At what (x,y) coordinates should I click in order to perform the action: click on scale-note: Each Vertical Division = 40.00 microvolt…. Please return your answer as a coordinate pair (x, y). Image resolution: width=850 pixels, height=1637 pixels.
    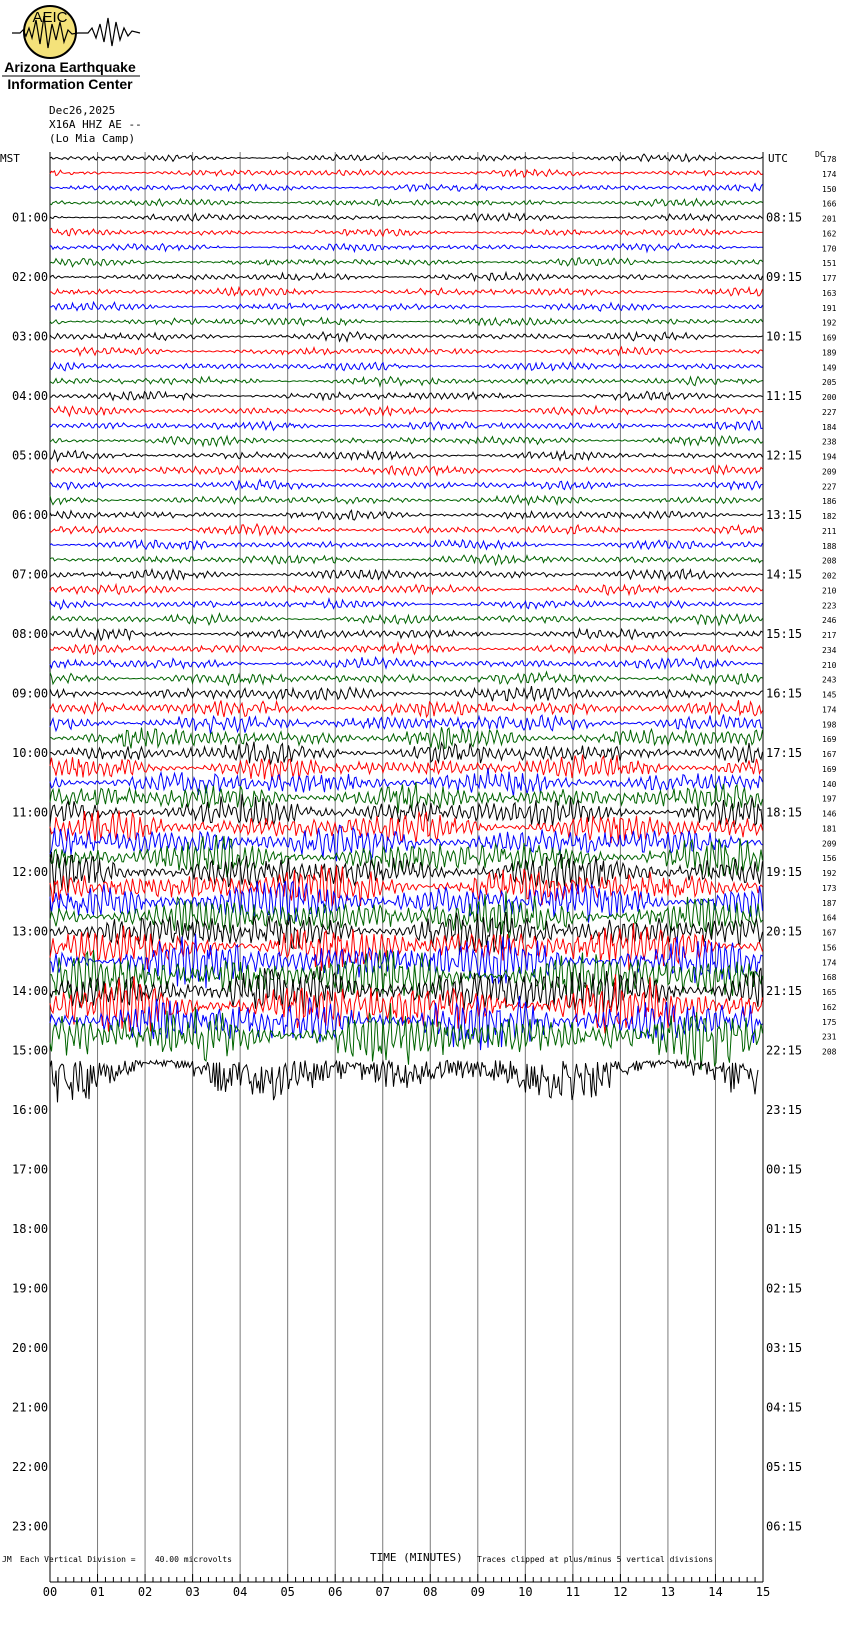
    Looking at the image, I should click on (126, 1559).